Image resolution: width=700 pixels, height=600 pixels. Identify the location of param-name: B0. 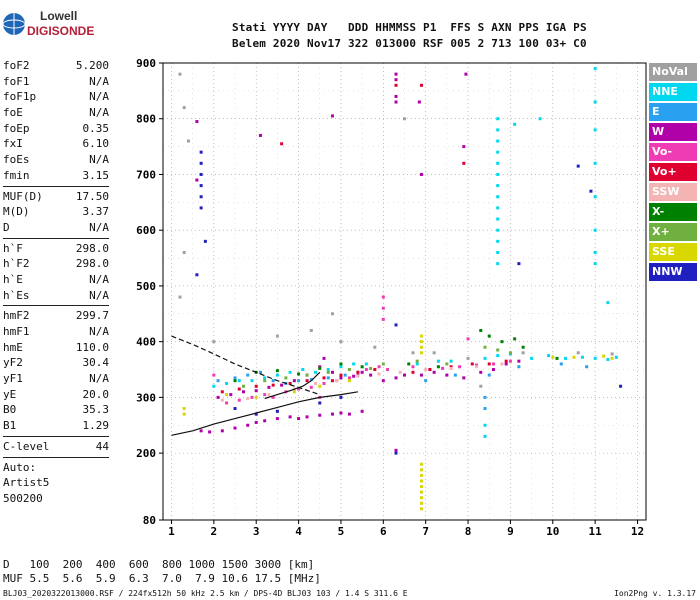
(10, 410).